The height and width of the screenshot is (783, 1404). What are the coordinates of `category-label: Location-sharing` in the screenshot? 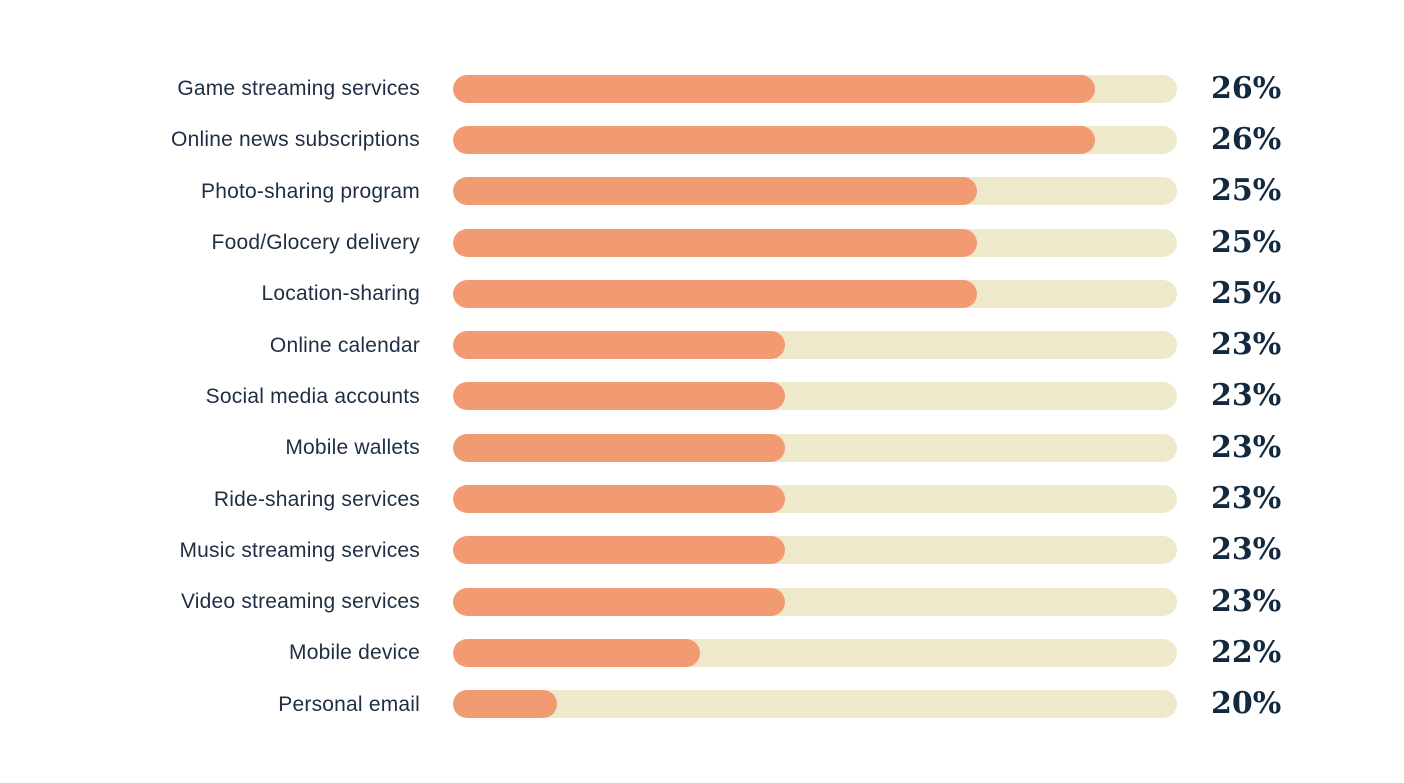 It's located at (340, 294).